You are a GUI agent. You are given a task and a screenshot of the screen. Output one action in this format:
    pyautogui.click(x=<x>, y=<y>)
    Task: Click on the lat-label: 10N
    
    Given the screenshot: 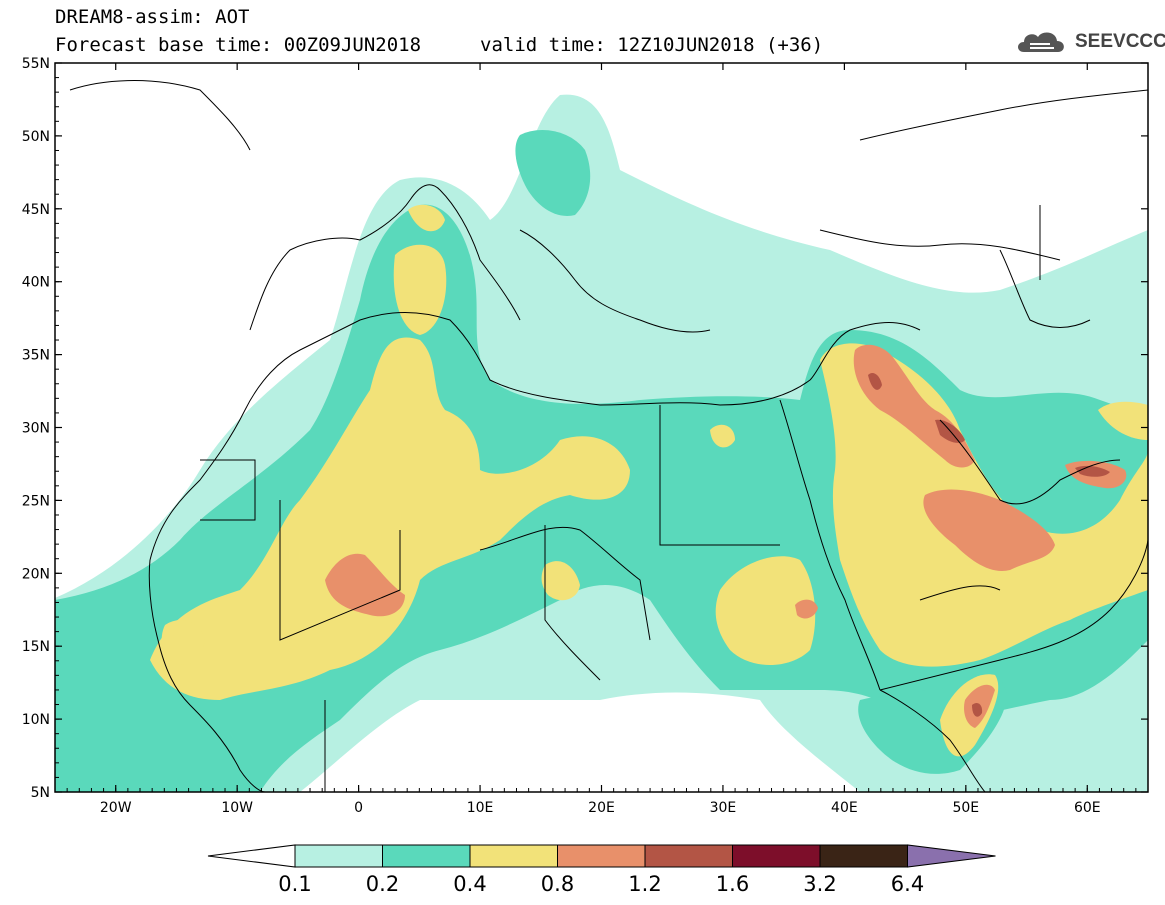 What is the action you would take?
    pyautogui.click(x=36, y=720)
    